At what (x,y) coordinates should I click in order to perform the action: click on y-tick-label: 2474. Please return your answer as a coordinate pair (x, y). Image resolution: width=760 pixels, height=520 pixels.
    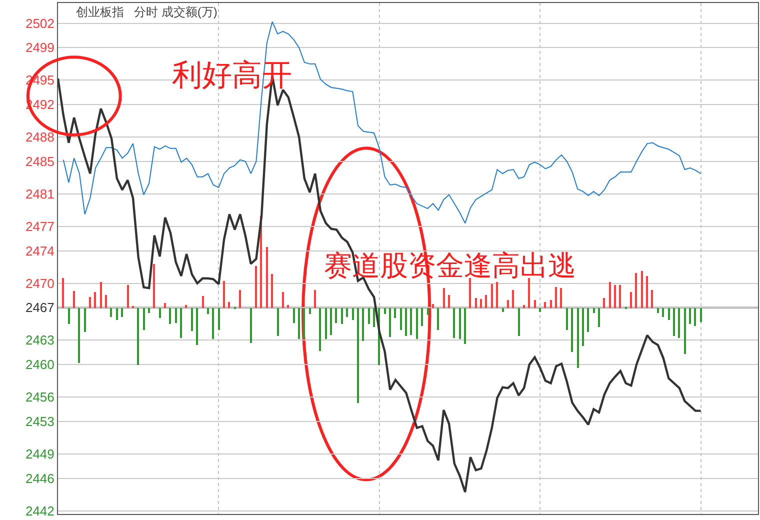
    Looking at the image, I should click on (39, 250).